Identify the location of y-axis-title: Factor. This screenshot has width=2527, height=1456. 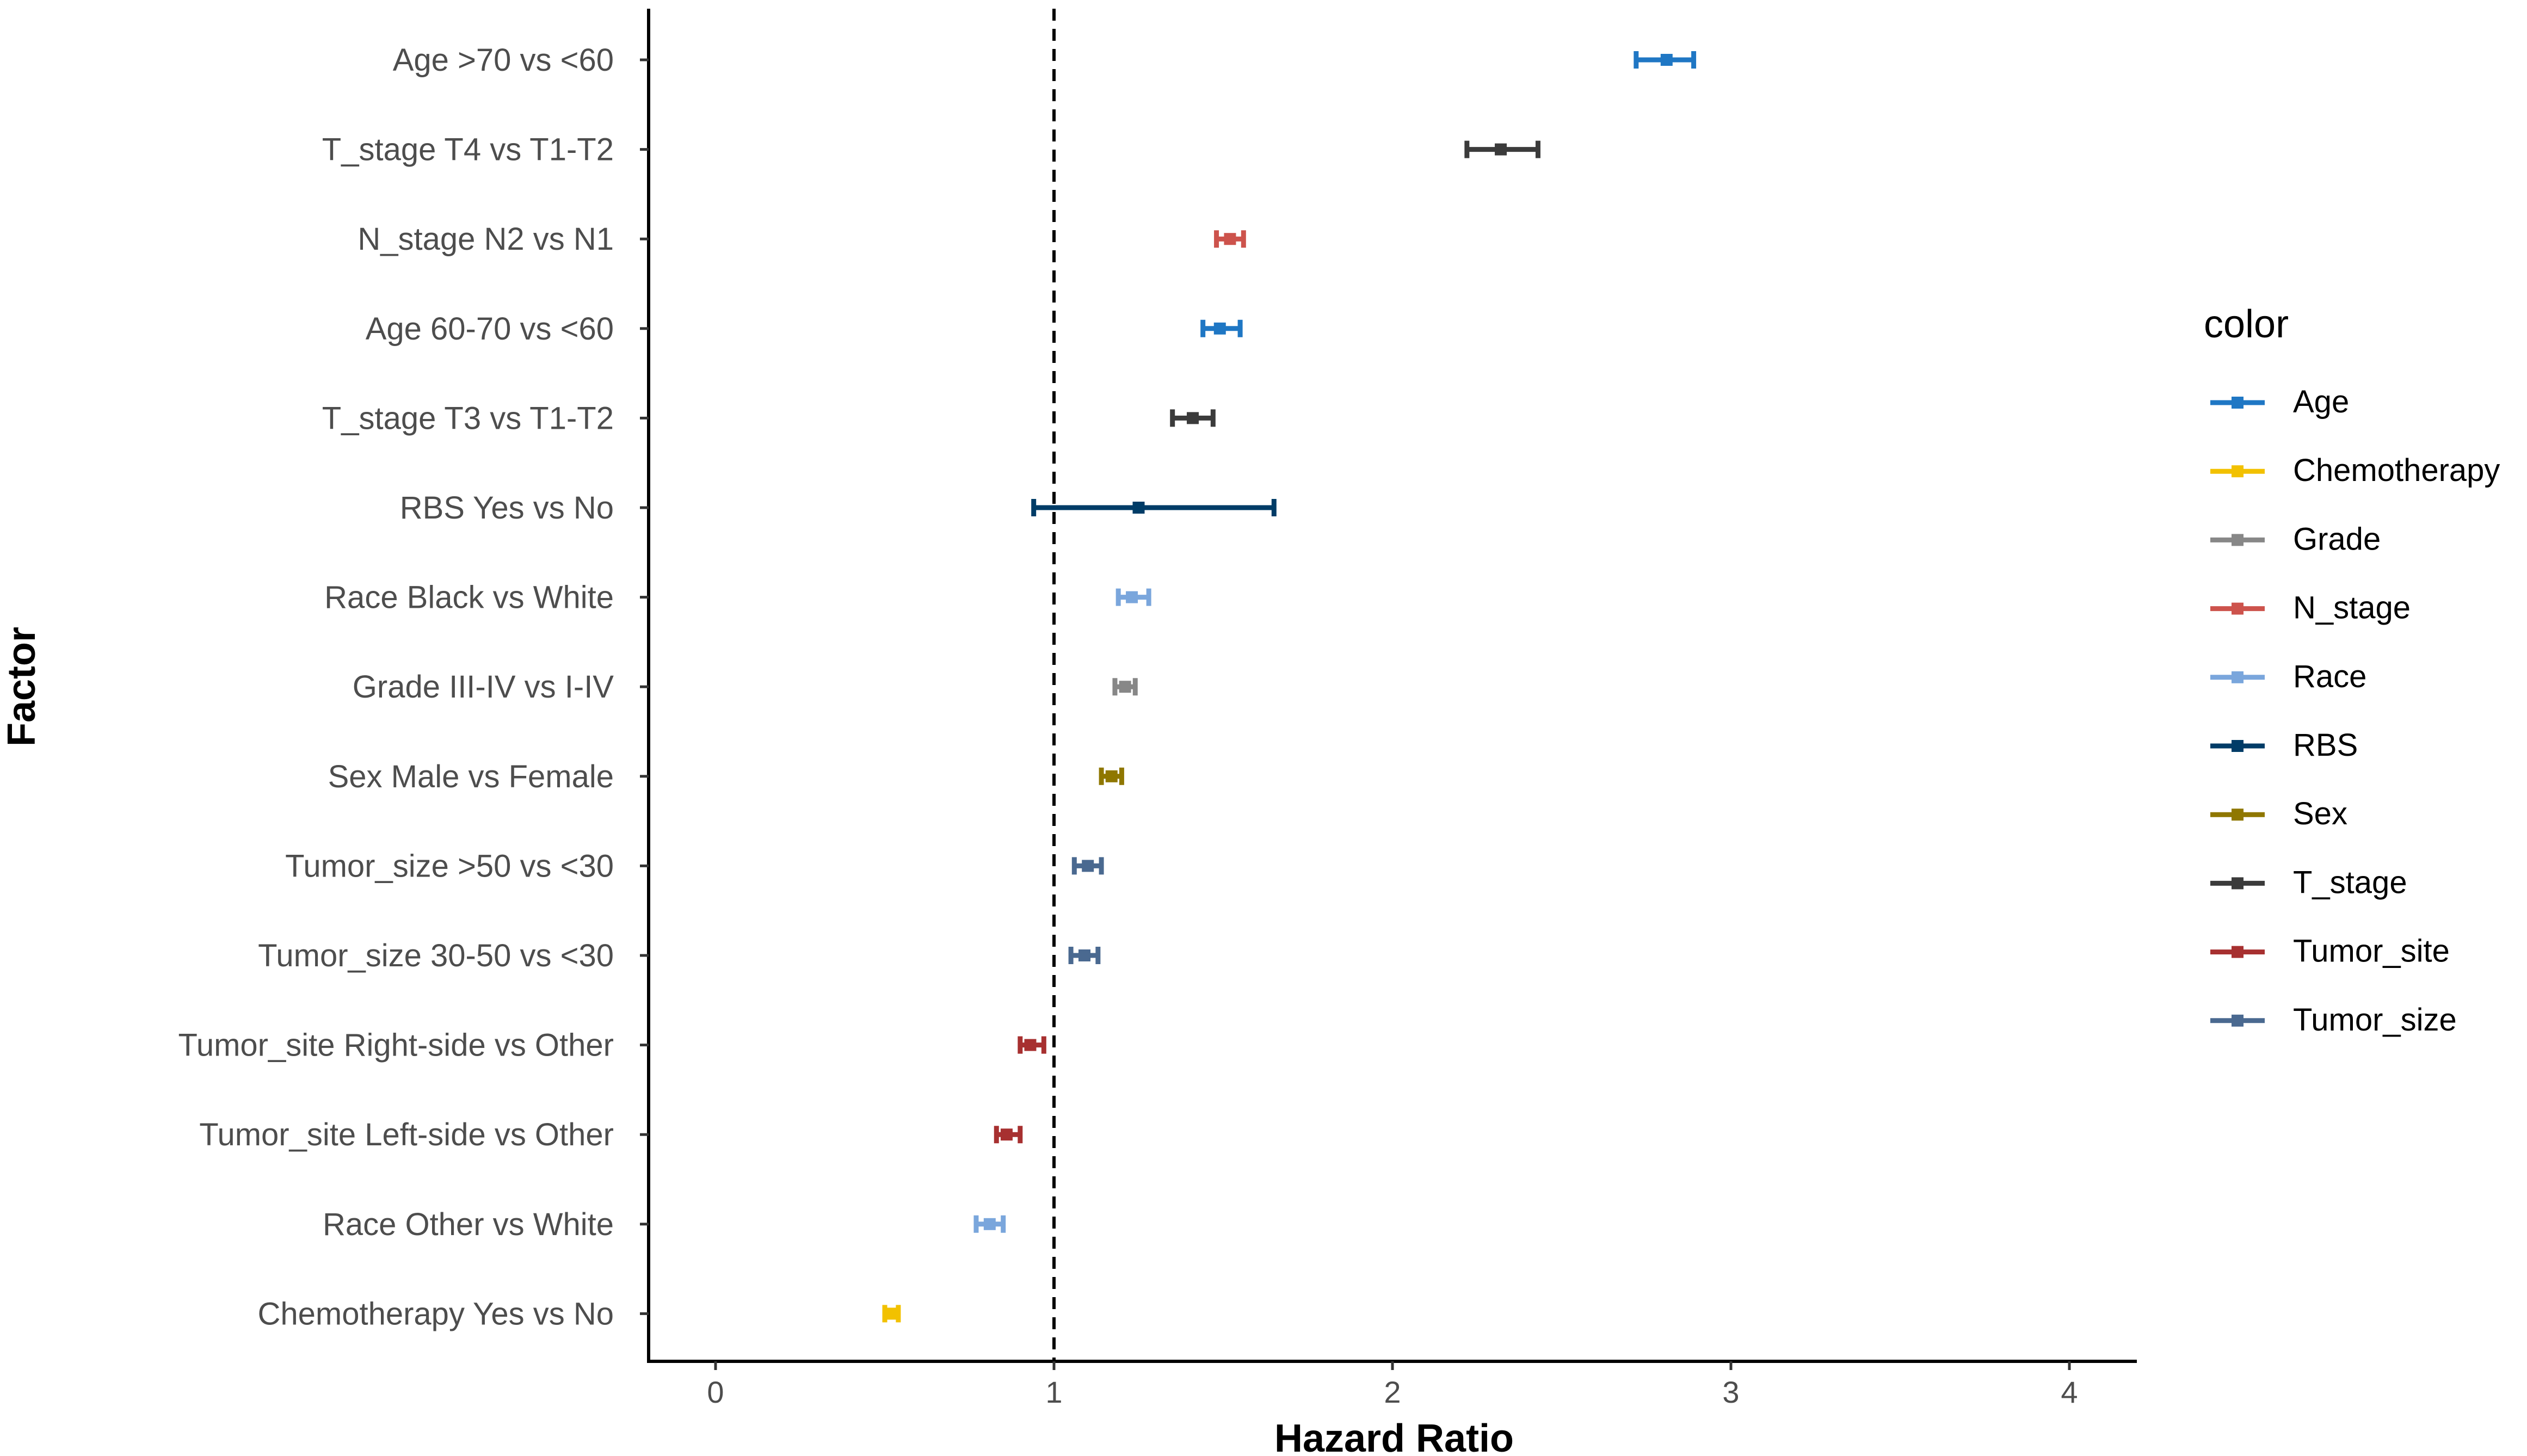
(22, 686).